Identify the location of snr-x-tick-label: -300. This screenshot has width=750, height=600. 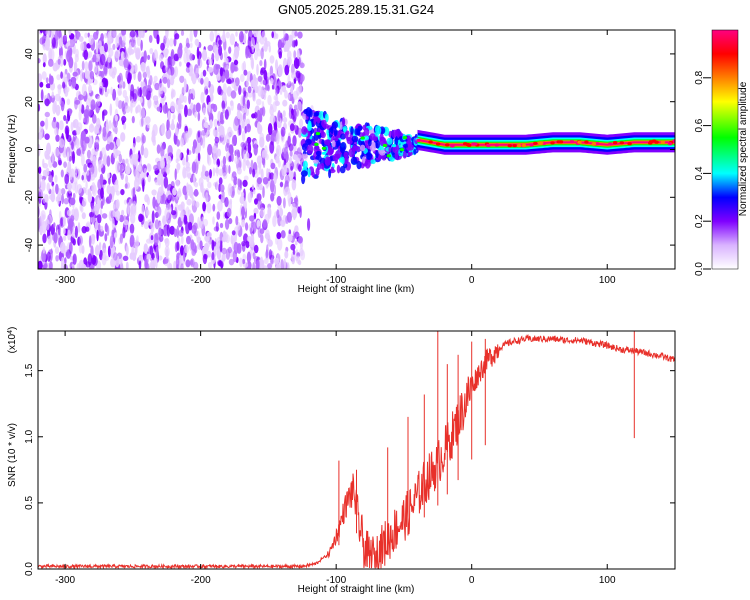
(65, 580).